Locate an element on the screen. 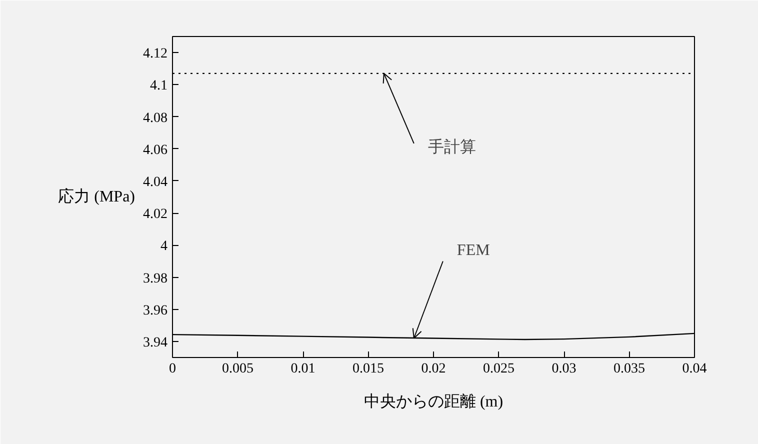 The image size is (758, 444). y-tick-label: 4.02 is located at coordinates (155, 214).